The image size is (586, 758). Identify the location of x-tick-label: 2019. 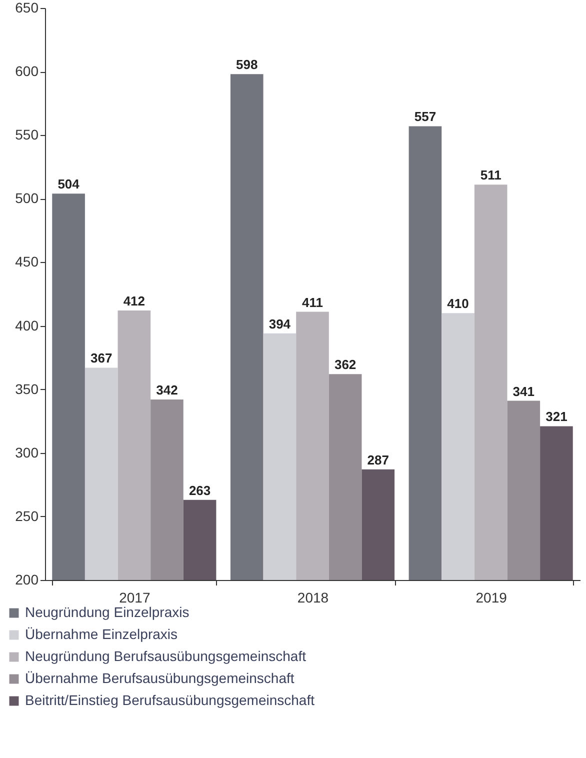
(492, 598).